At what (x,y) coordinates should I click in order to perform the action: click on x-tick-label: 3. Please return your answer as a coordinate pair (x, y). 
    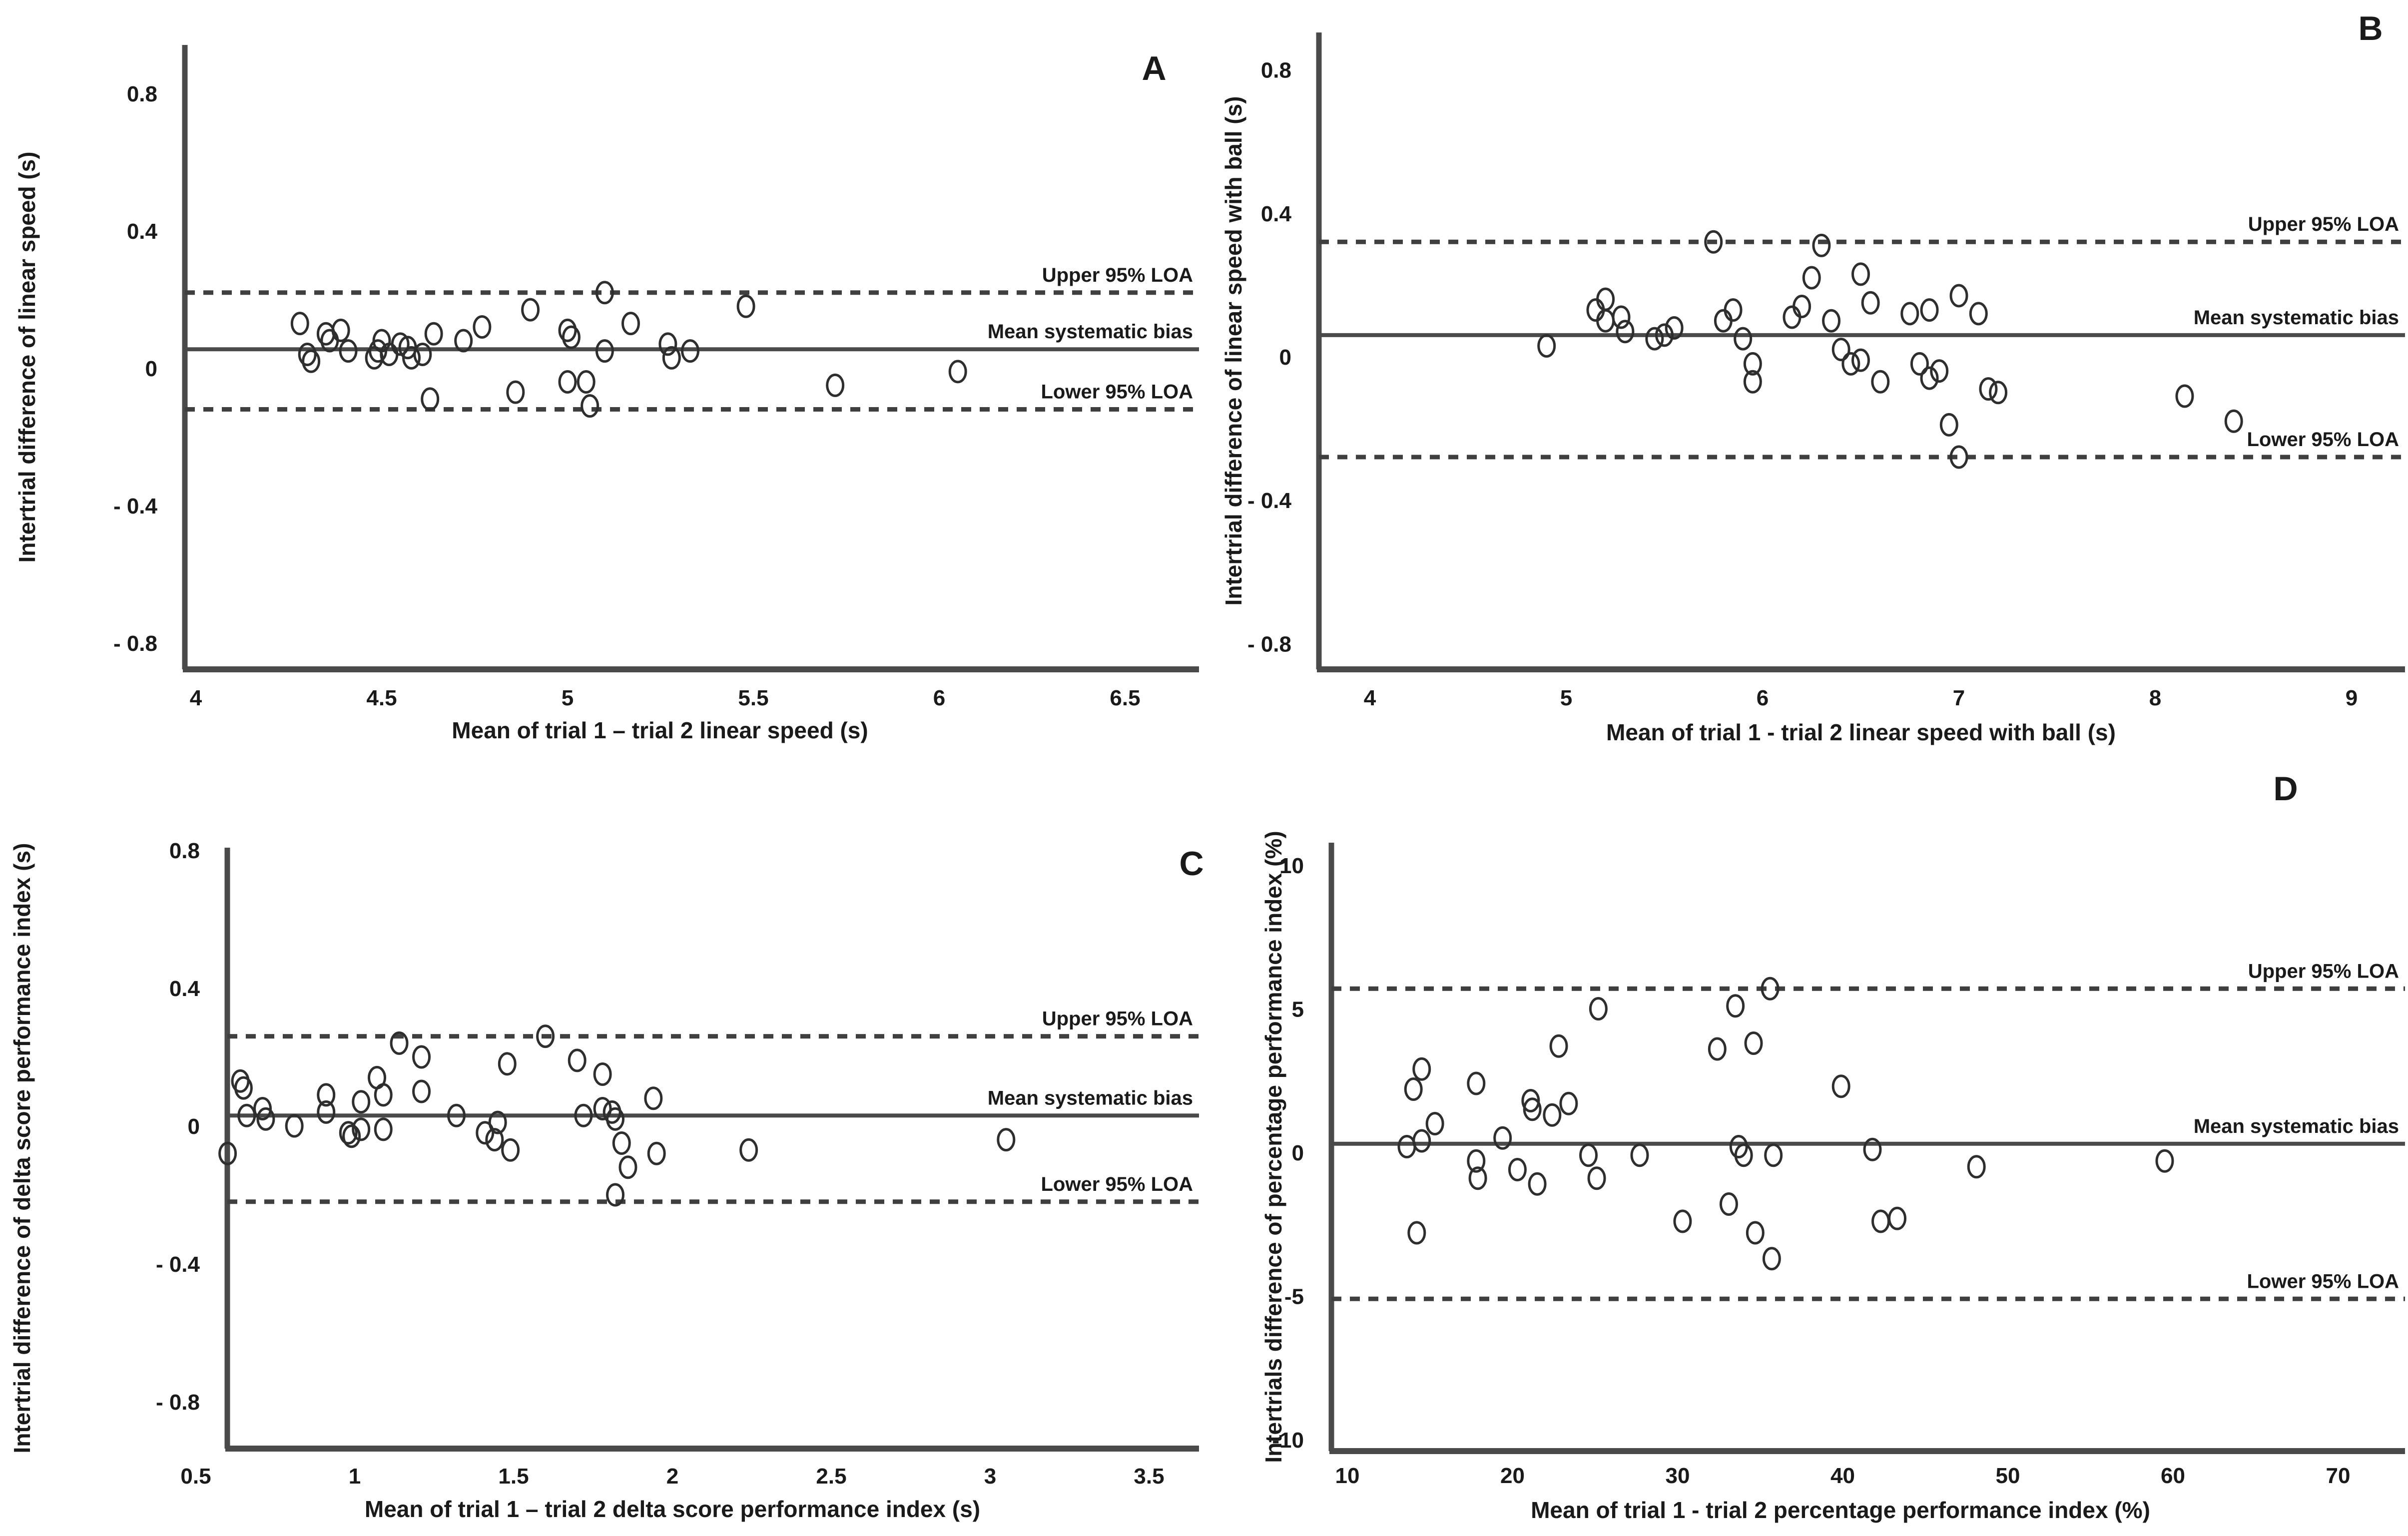
    Looking at the image, I should click on (990, 1476).